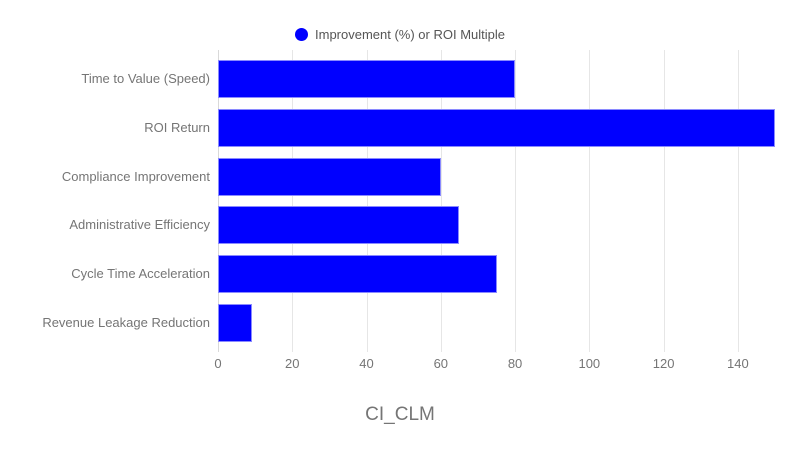  What do you see at coordinates (177, 127) in the screenshot?
I see `y-axis-label-roi-return: ROI Return` at bounding box center [177, 127].